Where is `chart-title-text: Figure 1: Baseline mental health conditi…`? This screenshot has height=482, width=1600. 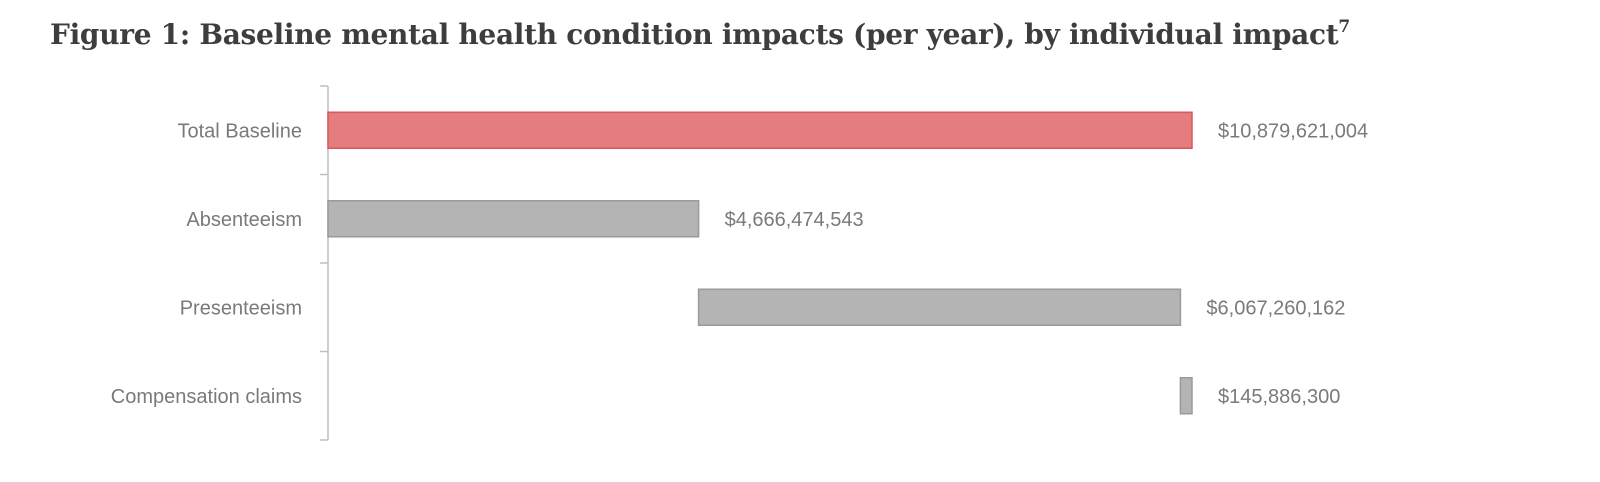
chart-title-text: Figure 1: Baseline mental health conditi… is located at coordinates (694, 34).